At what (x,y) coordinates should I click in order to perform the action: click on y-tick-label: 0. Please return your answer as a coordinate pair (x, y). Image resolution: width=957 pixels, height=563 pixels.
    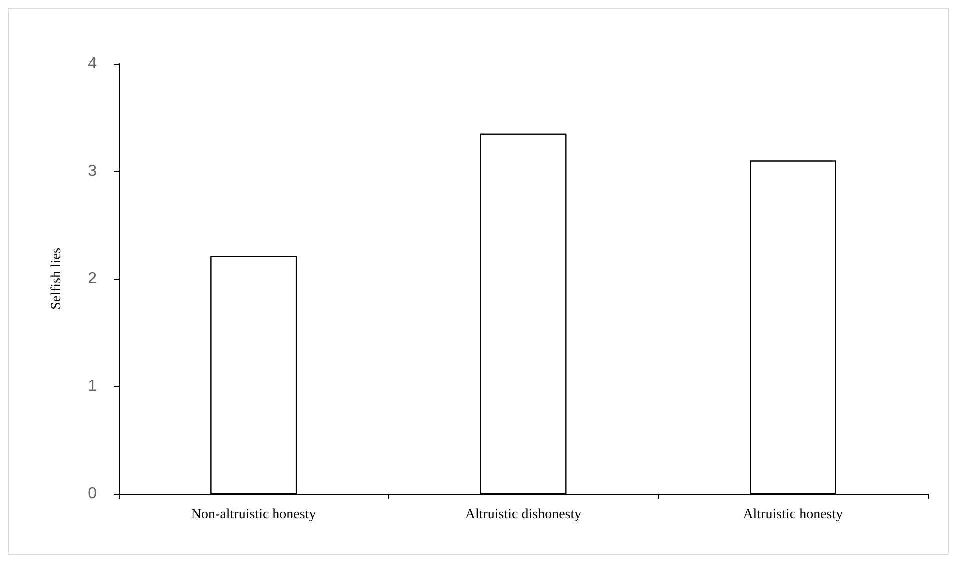
    Looking at the image, I should click on (93, 494).